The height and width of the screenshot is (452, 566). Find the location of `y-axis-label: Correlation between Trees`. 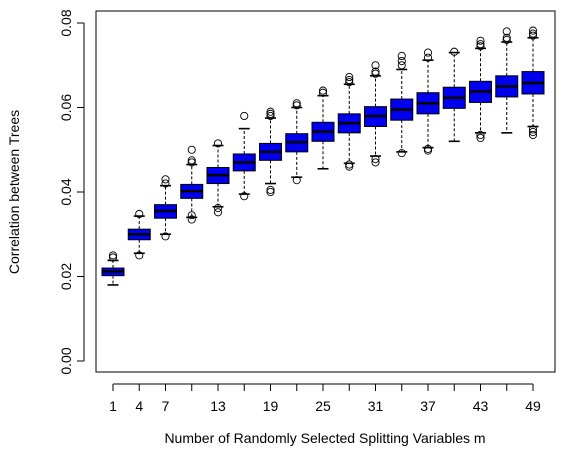

y-axis-label: Correlation between Trees is located at coordinates (14, 192).